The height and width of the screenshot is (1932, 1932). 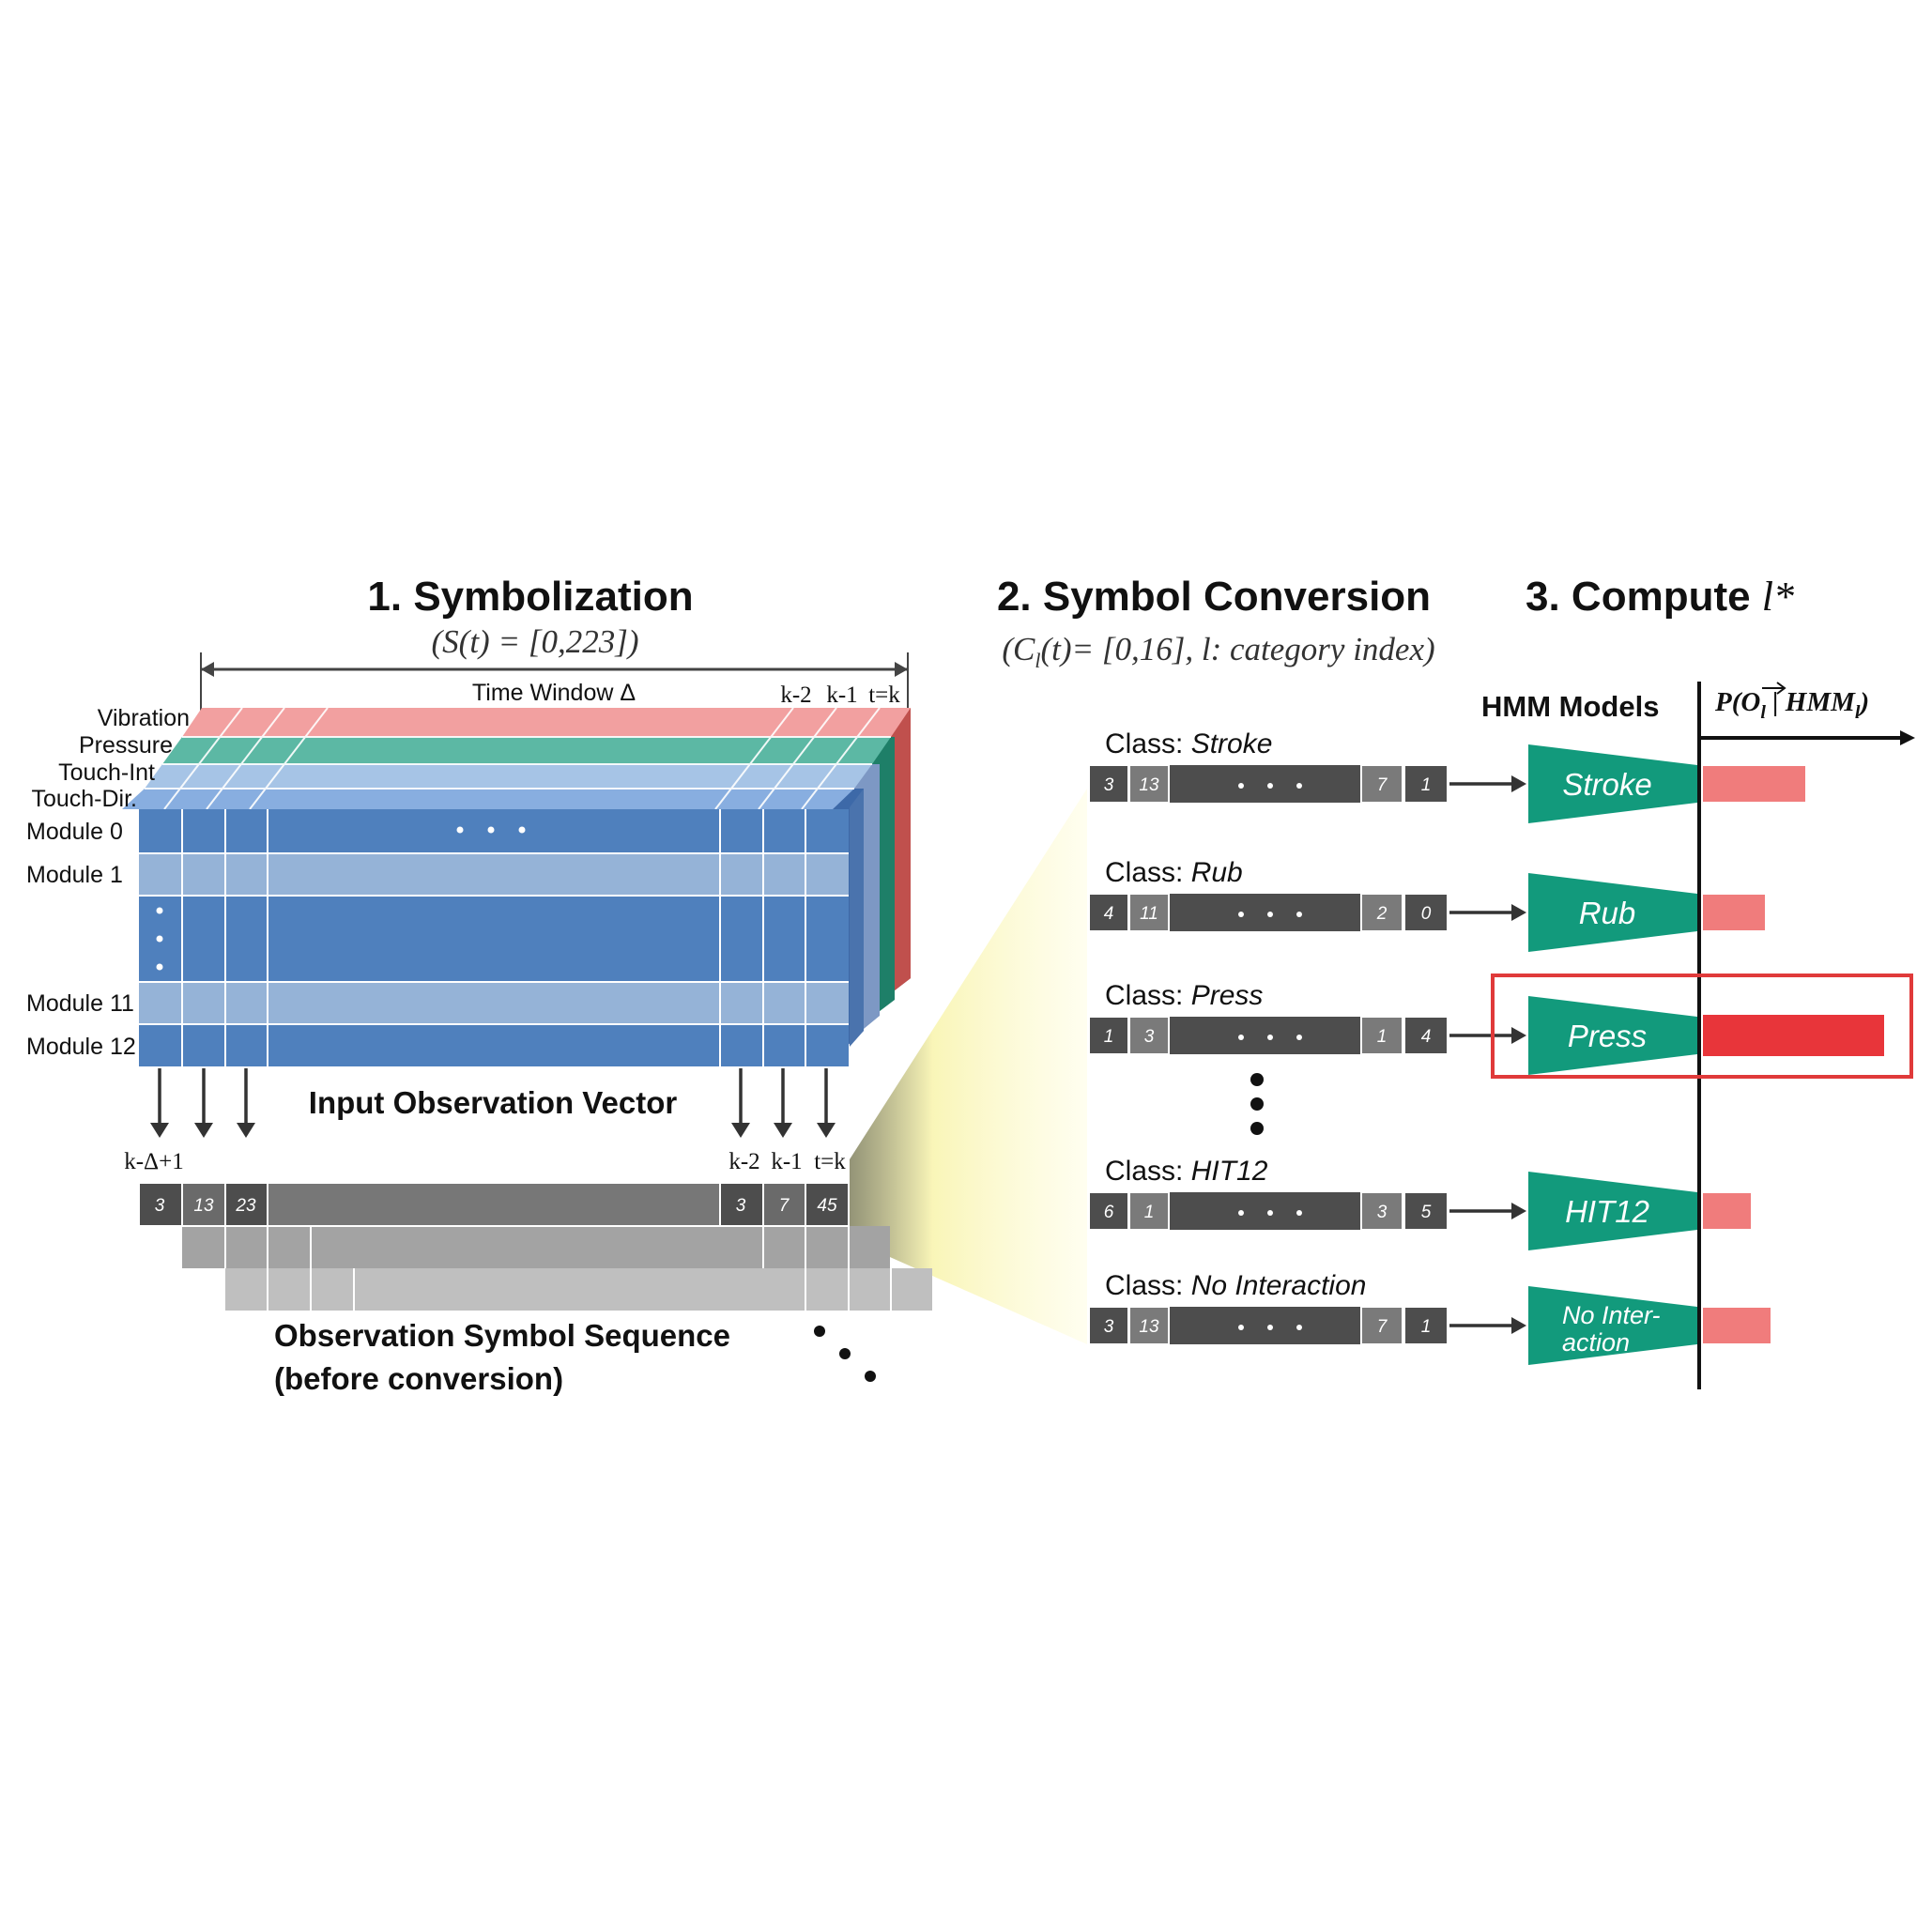 I want to click on class-label: Class: Stroke, so click(x=1189, y=743).